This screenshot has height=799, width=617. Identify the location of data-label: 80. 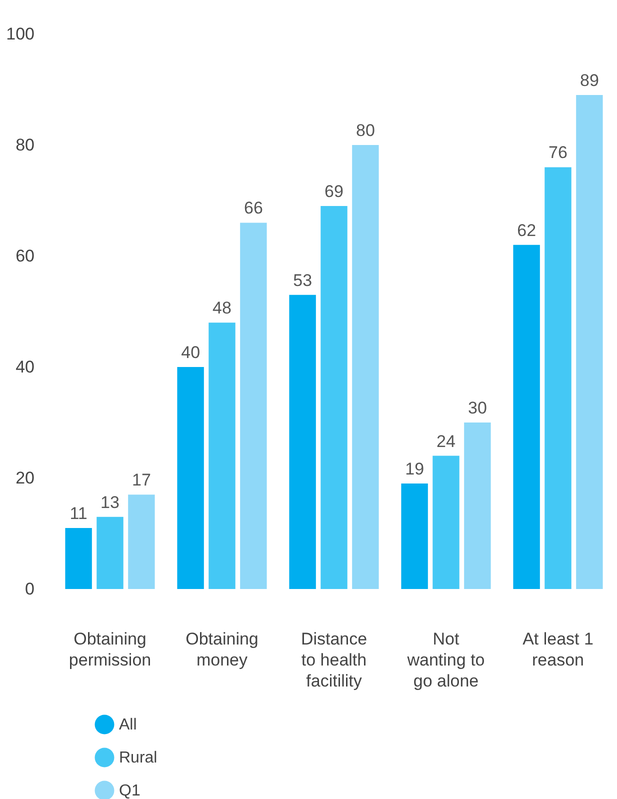
(365, 130).